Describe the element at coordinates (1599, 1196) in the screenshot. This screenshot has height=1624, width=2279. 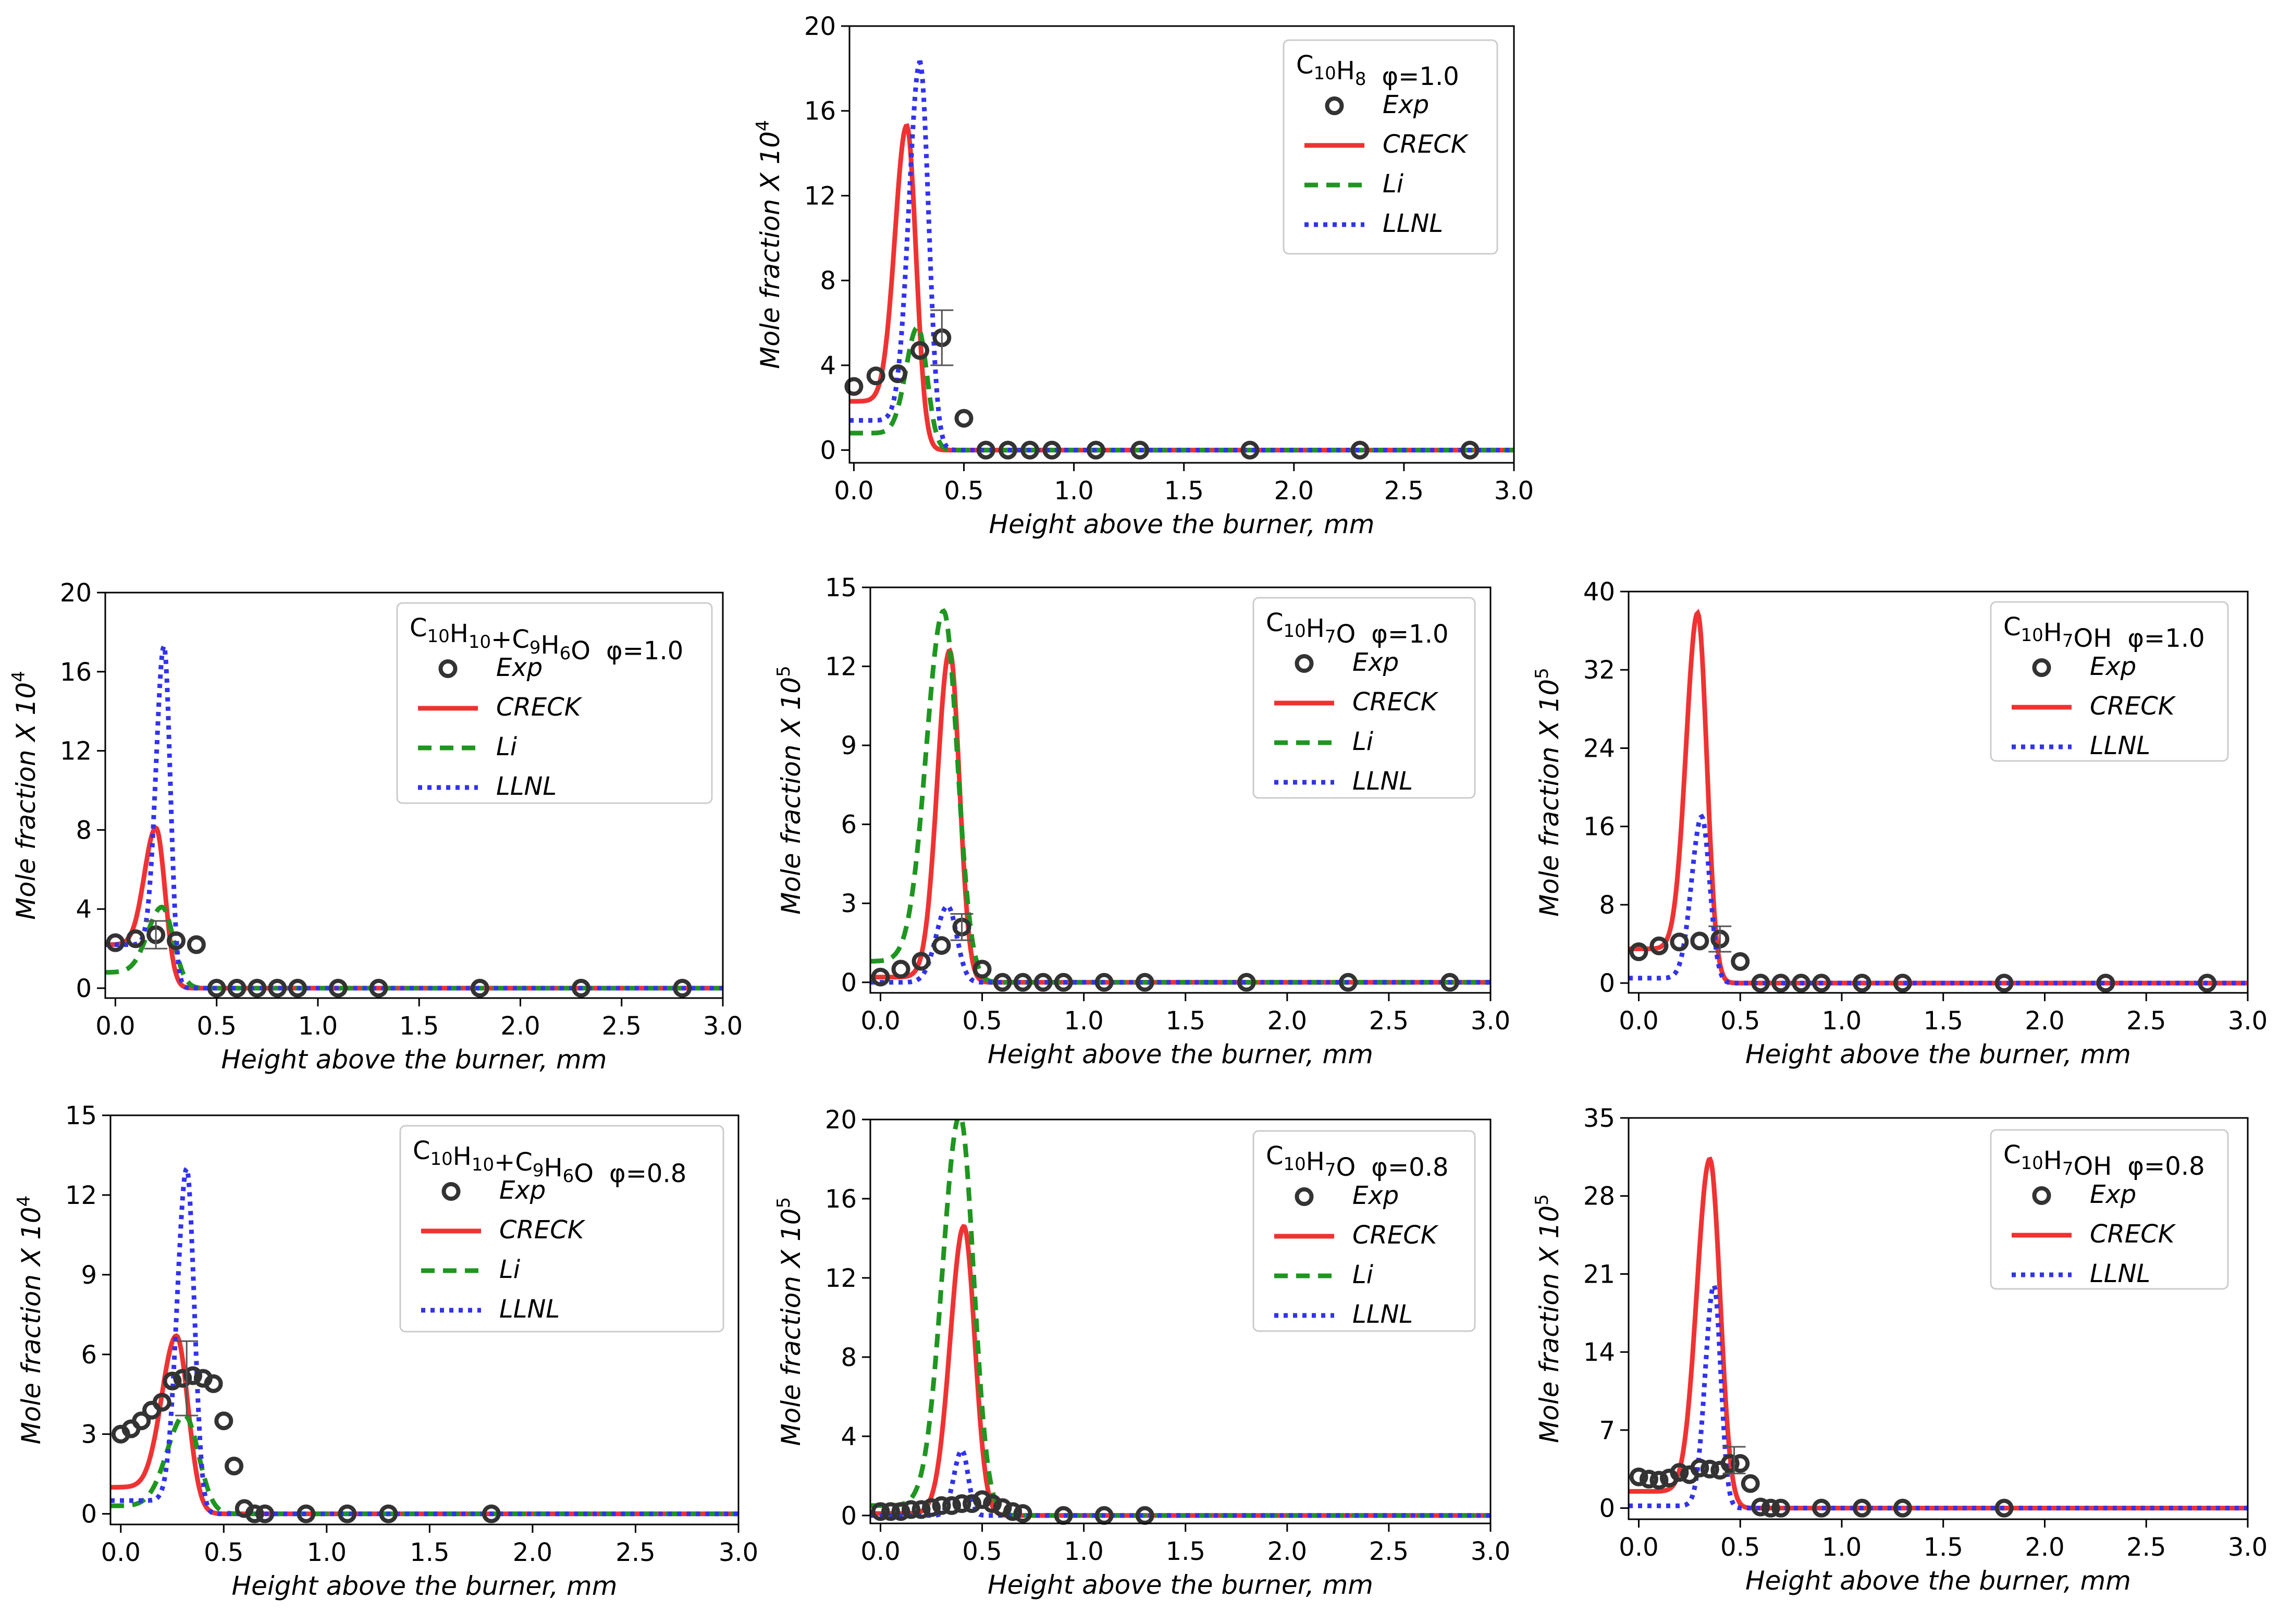
I see `y-tick-label: 28` at that location.